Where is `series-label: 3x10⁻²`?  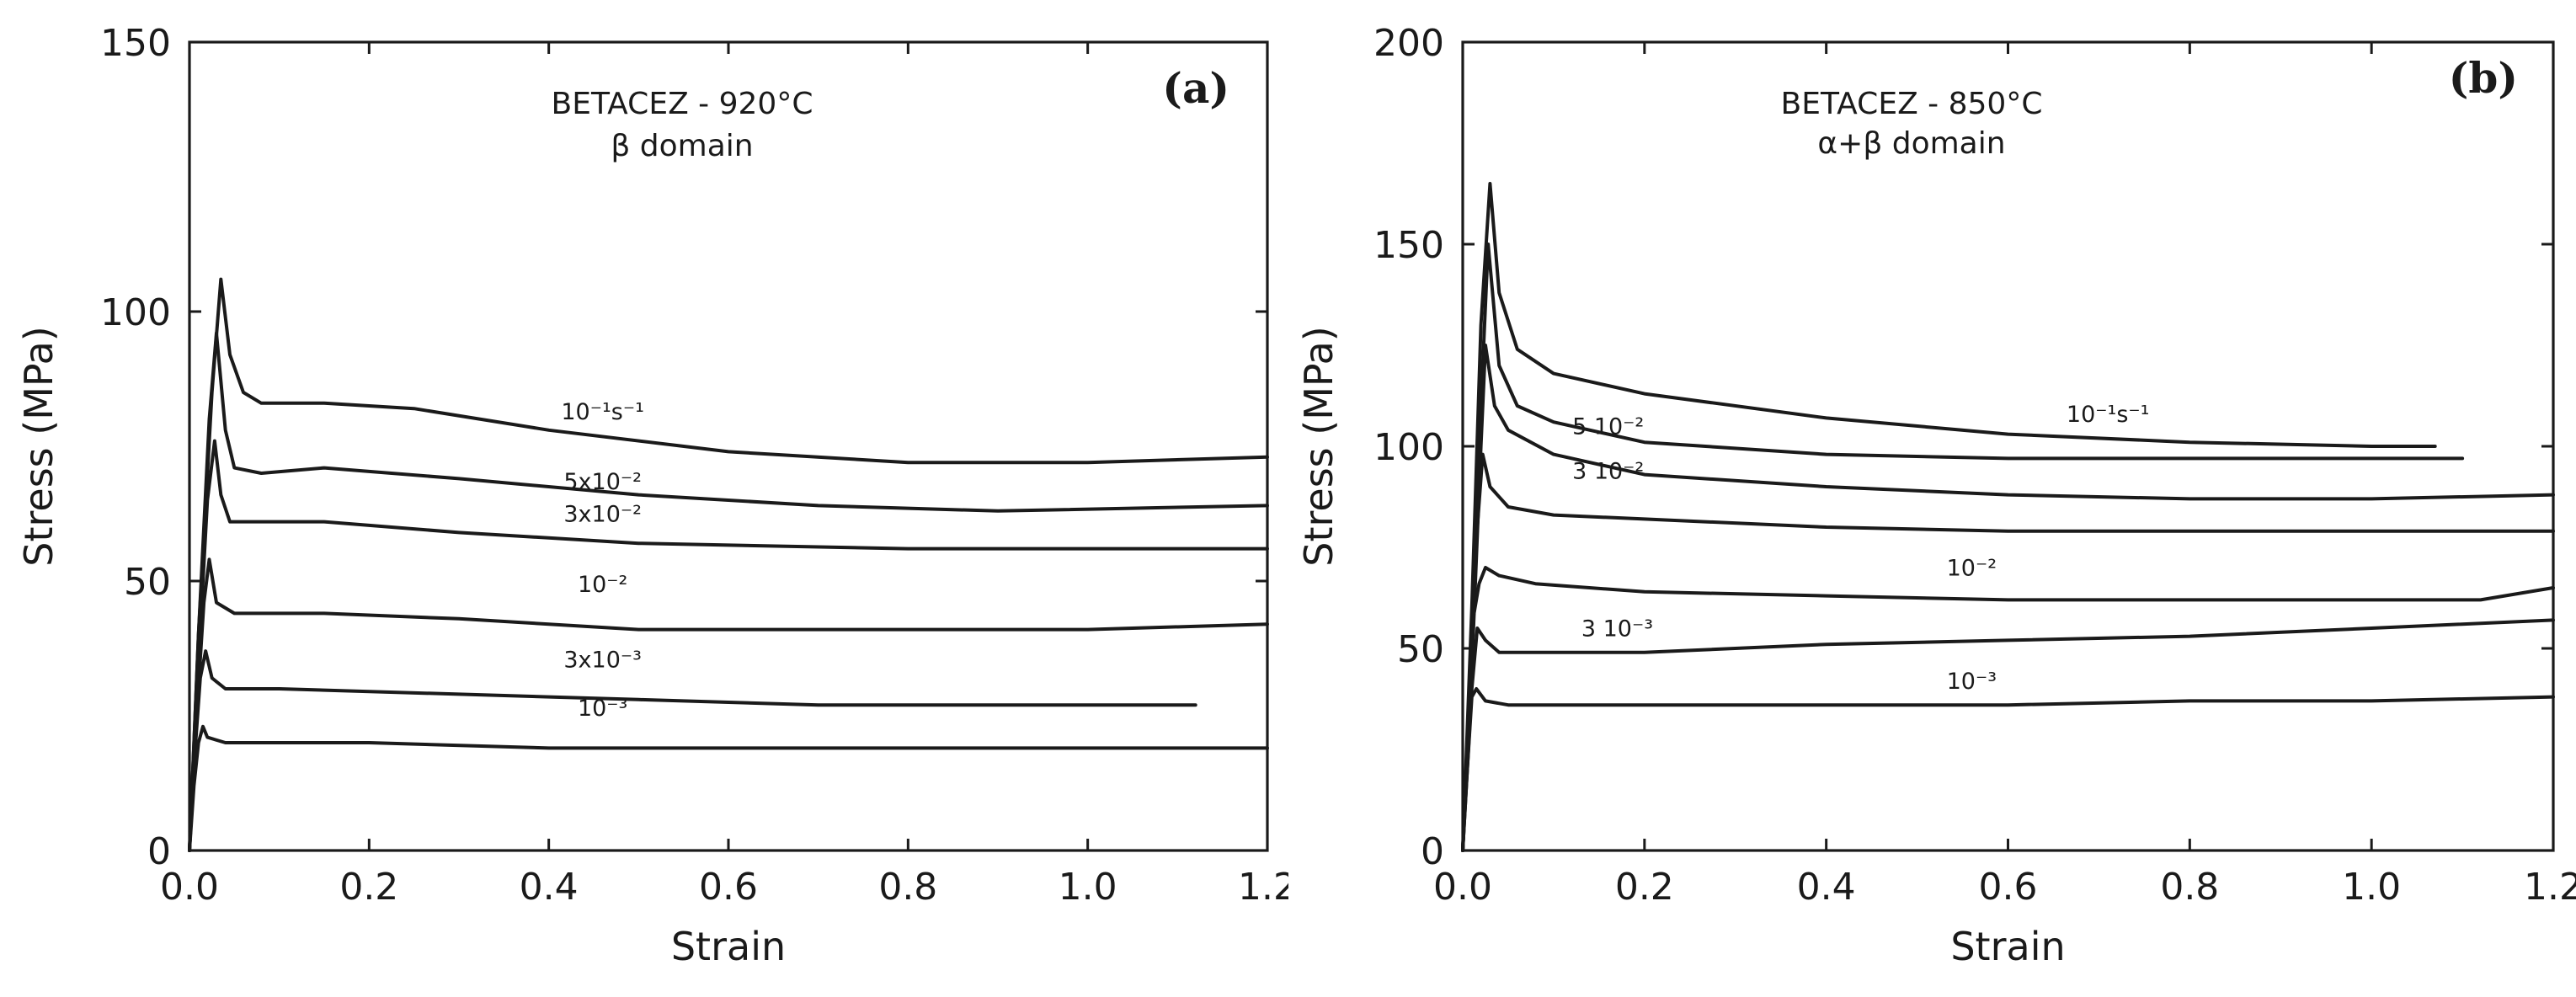 series-label: 3x10⁻² is located at coordinates (602, 515).